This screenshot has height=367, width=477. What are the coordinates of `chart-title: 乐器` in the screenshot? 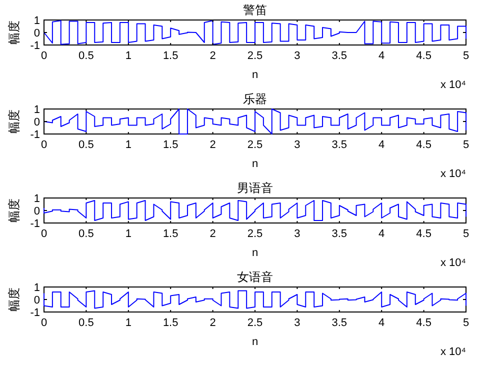 It's located at (255, 99).